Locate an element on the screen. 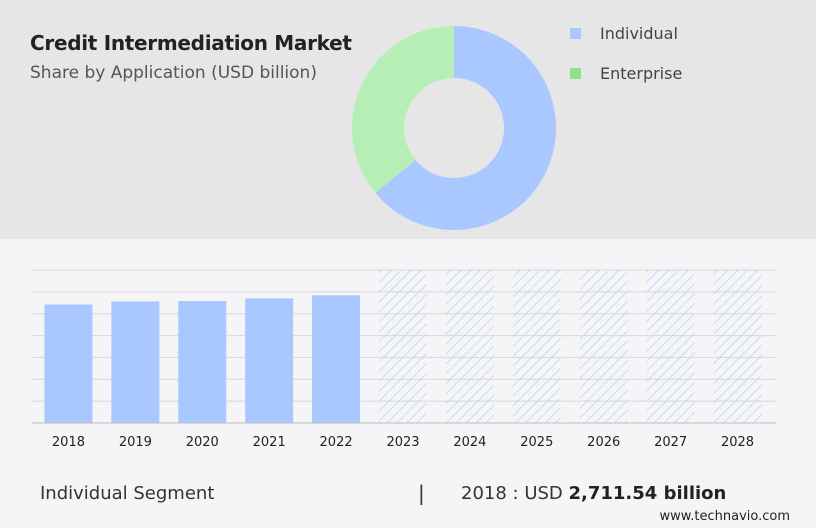  x-tick-label: 2018 is located at coordinates (68, 442).